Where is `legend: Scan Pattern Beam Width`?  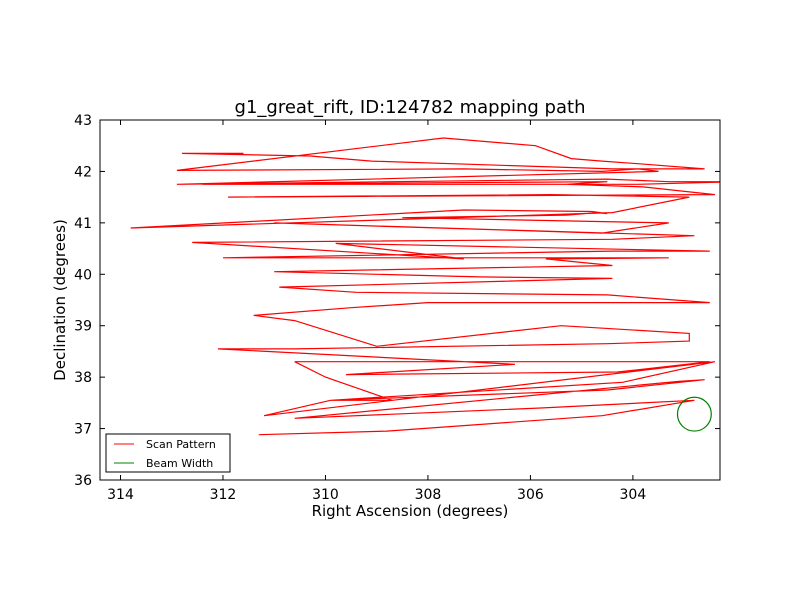
legend: Scan Pattern Beam Width is located at coordinates (168, 453).